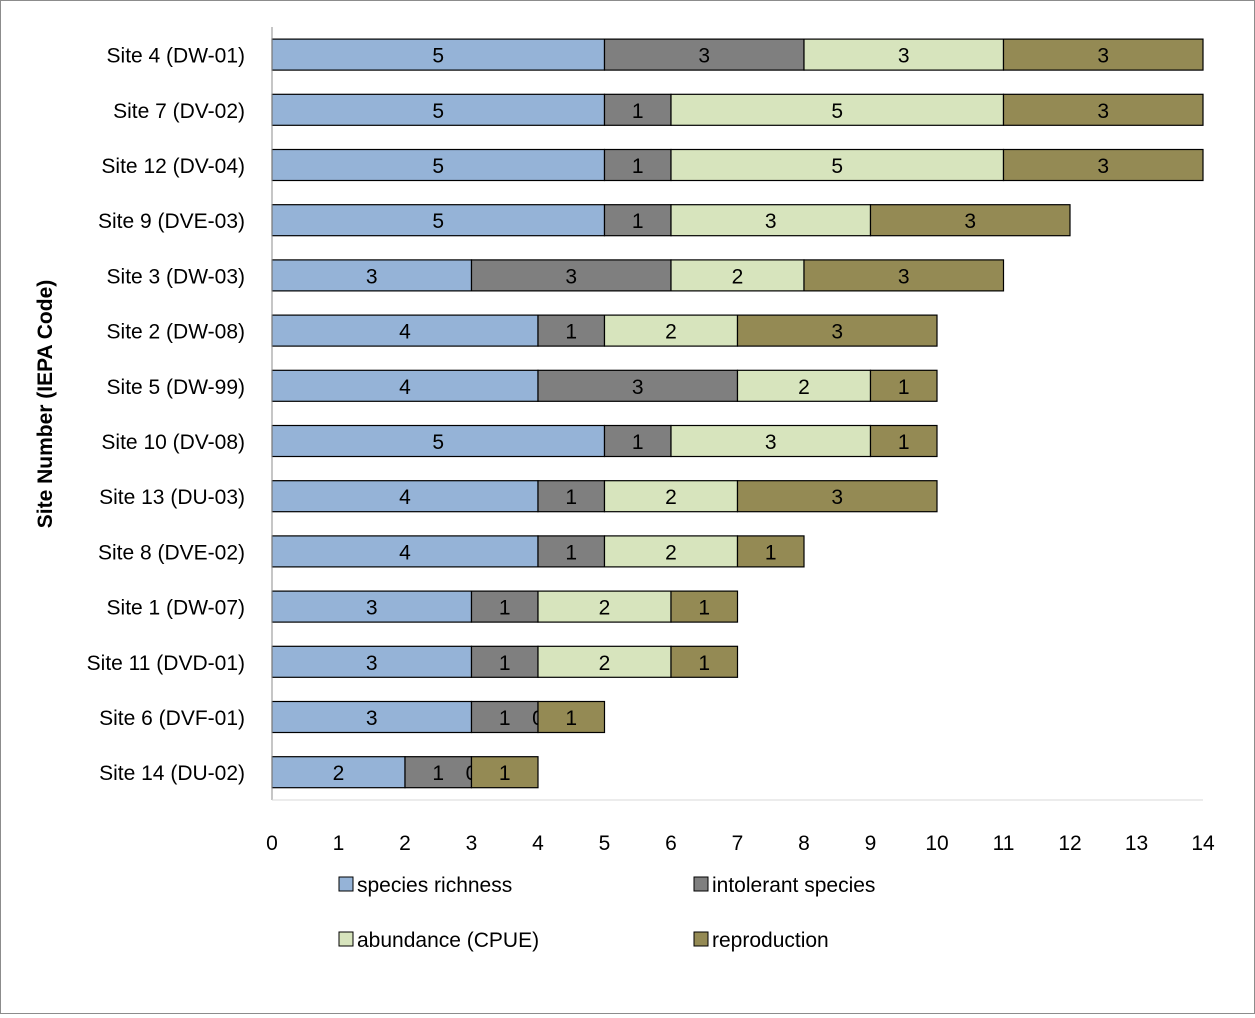  I want to click on category-label: Site 10 (DV-08), so click(173, 442).